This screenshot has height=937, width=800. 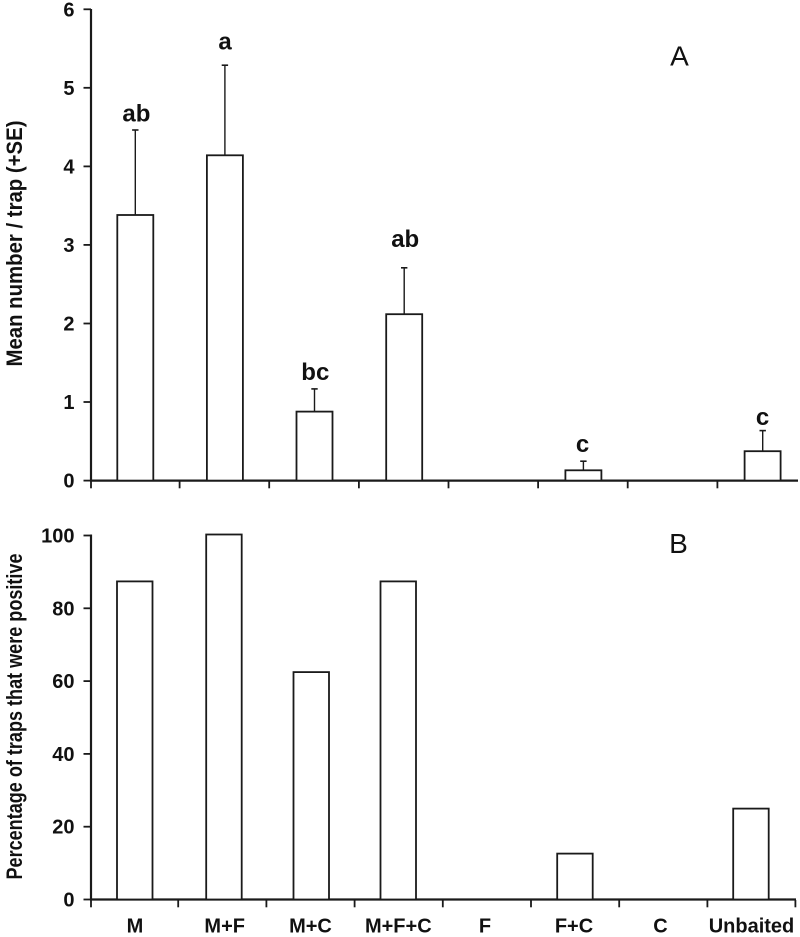 I want to click on svg-text: 4, so click(x=69, y=167).